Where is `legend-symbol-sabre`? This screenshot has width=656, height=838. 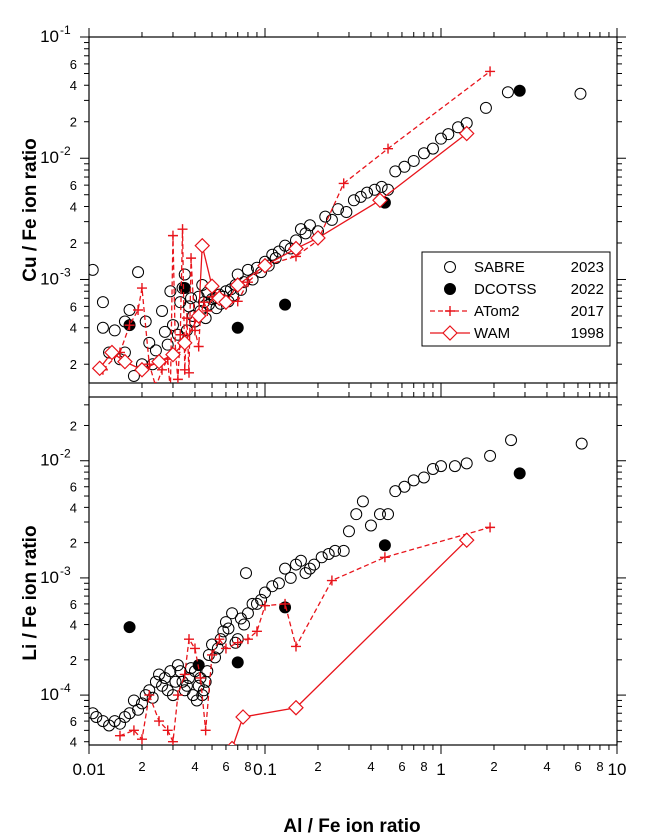
legend-symbol-sabre is located at coordinates (450, 267).